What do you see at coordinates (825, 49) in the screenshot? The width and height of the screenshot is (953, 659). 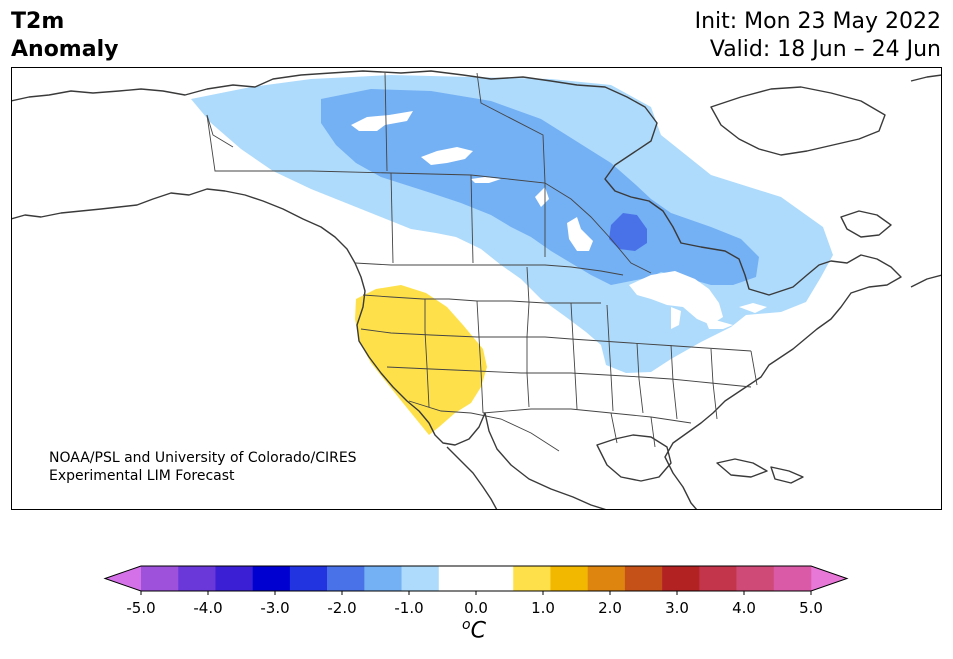 I see `valid-range: Valid: 18 Jun – 24 Jun` at bounding box center [825, 49].